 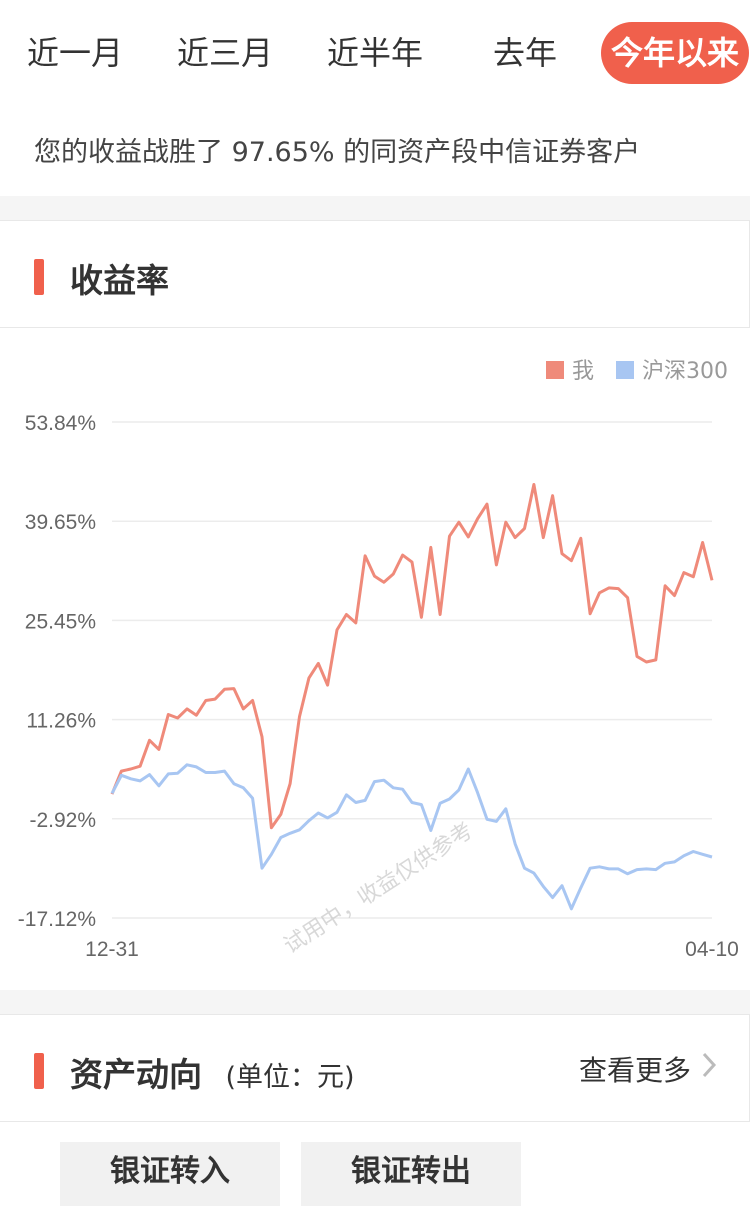 I want to click on transfer-actions: 银证转入 银证转出, so click(x=375, y=1164).